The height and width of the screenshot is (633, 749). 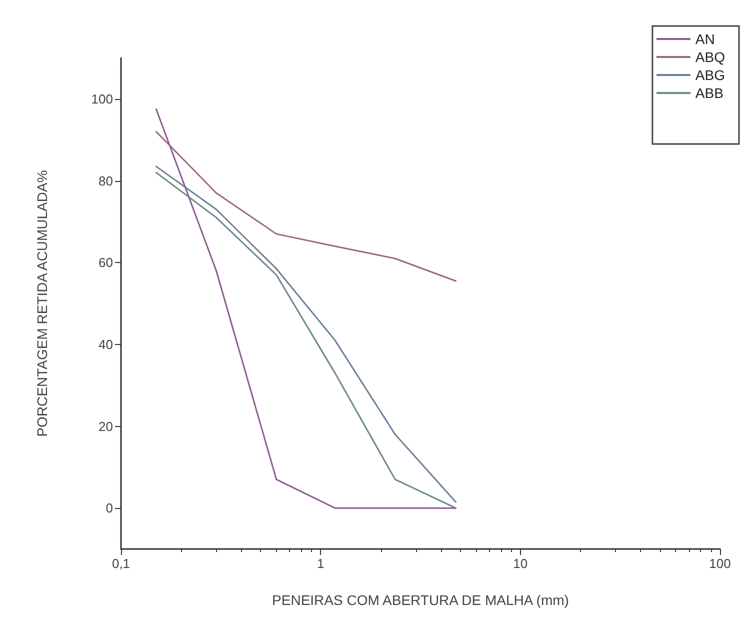 I want to click on x-tick-label: 0,1, so click(x=121, y=563).